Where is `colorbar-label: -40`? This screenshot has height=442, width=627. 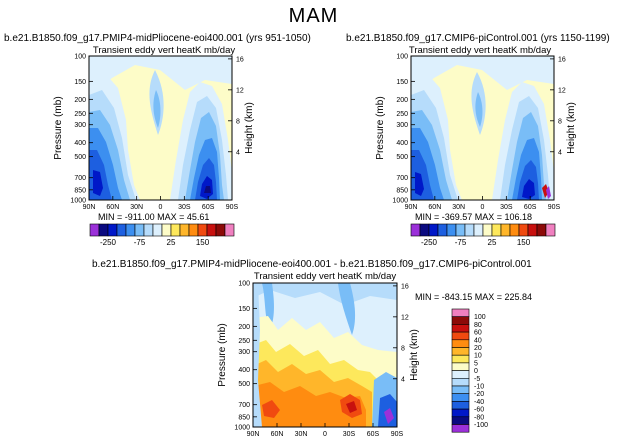 colorbar-label: -40 is located at coordinates (479, 402).